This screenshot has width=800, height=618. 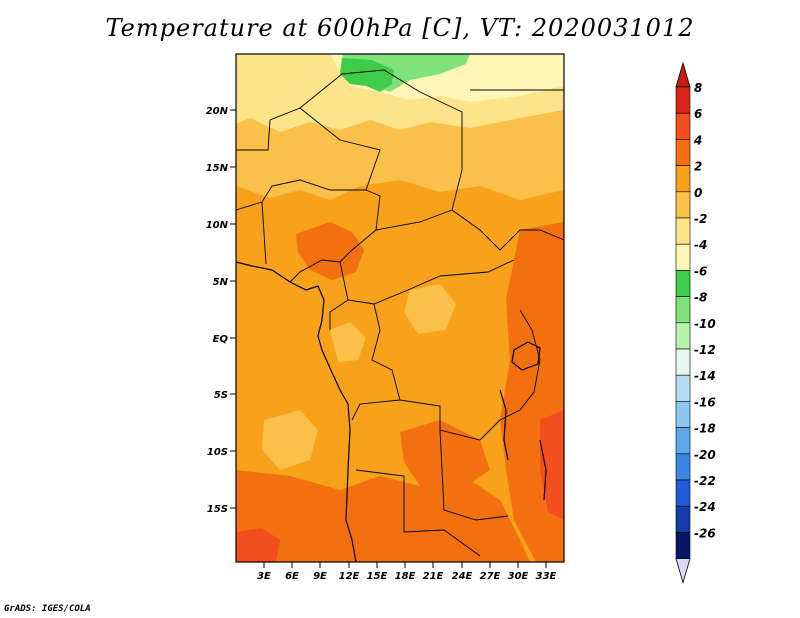 I want to click on lon-label: 24E, so click(x=462, y=576).